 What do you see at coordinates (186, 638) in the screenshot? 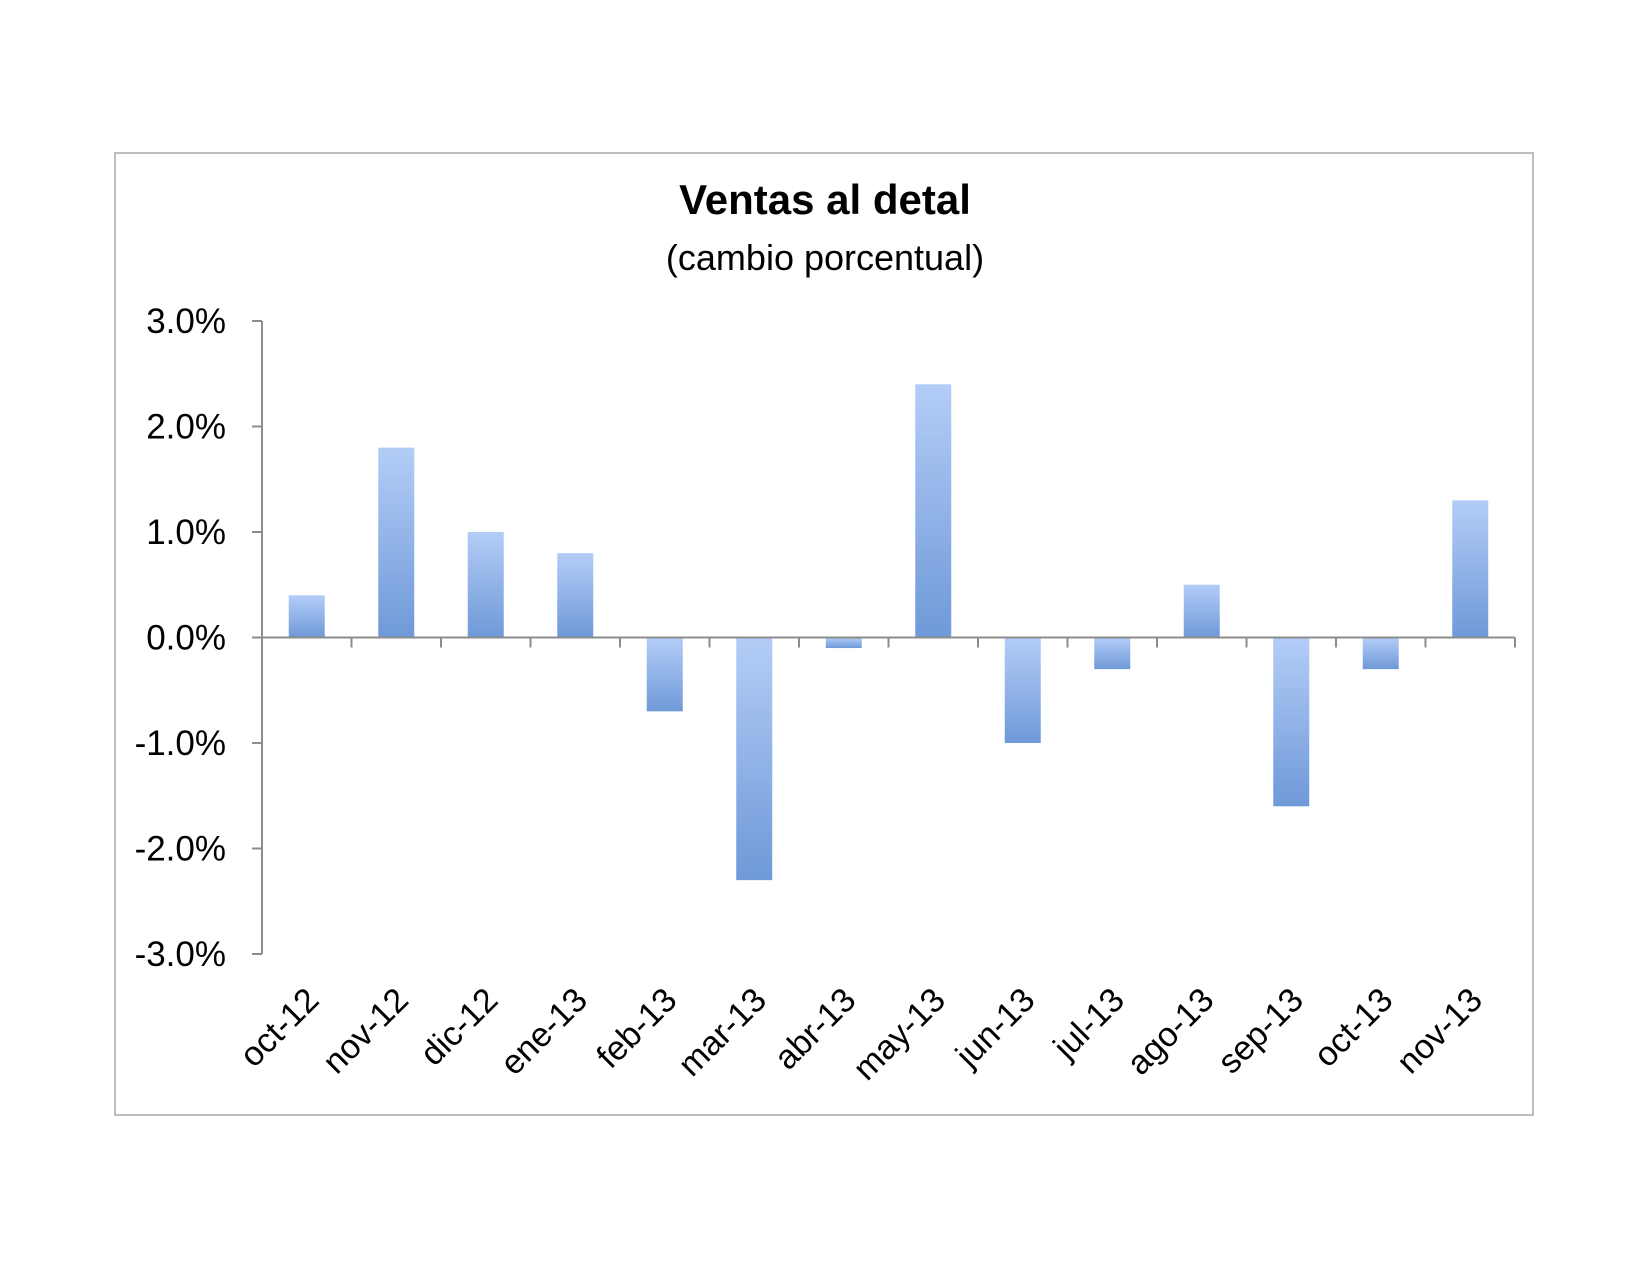
I see `y-tick-label: 0.0%` at bounding box center [186, 638].